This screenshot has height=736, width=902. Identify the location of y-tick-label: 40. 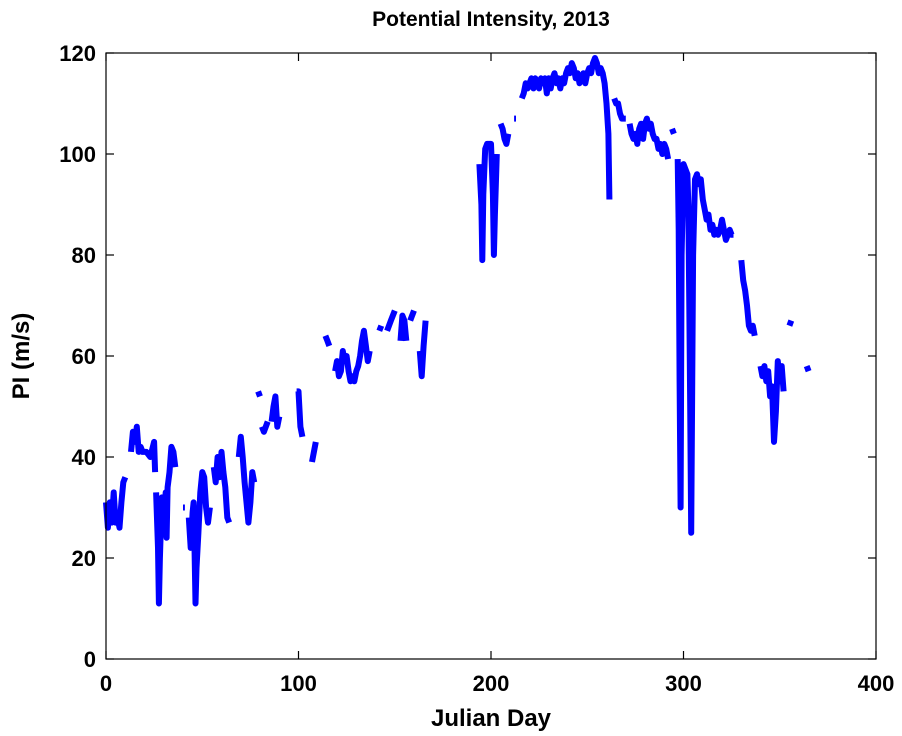
(84, 457).